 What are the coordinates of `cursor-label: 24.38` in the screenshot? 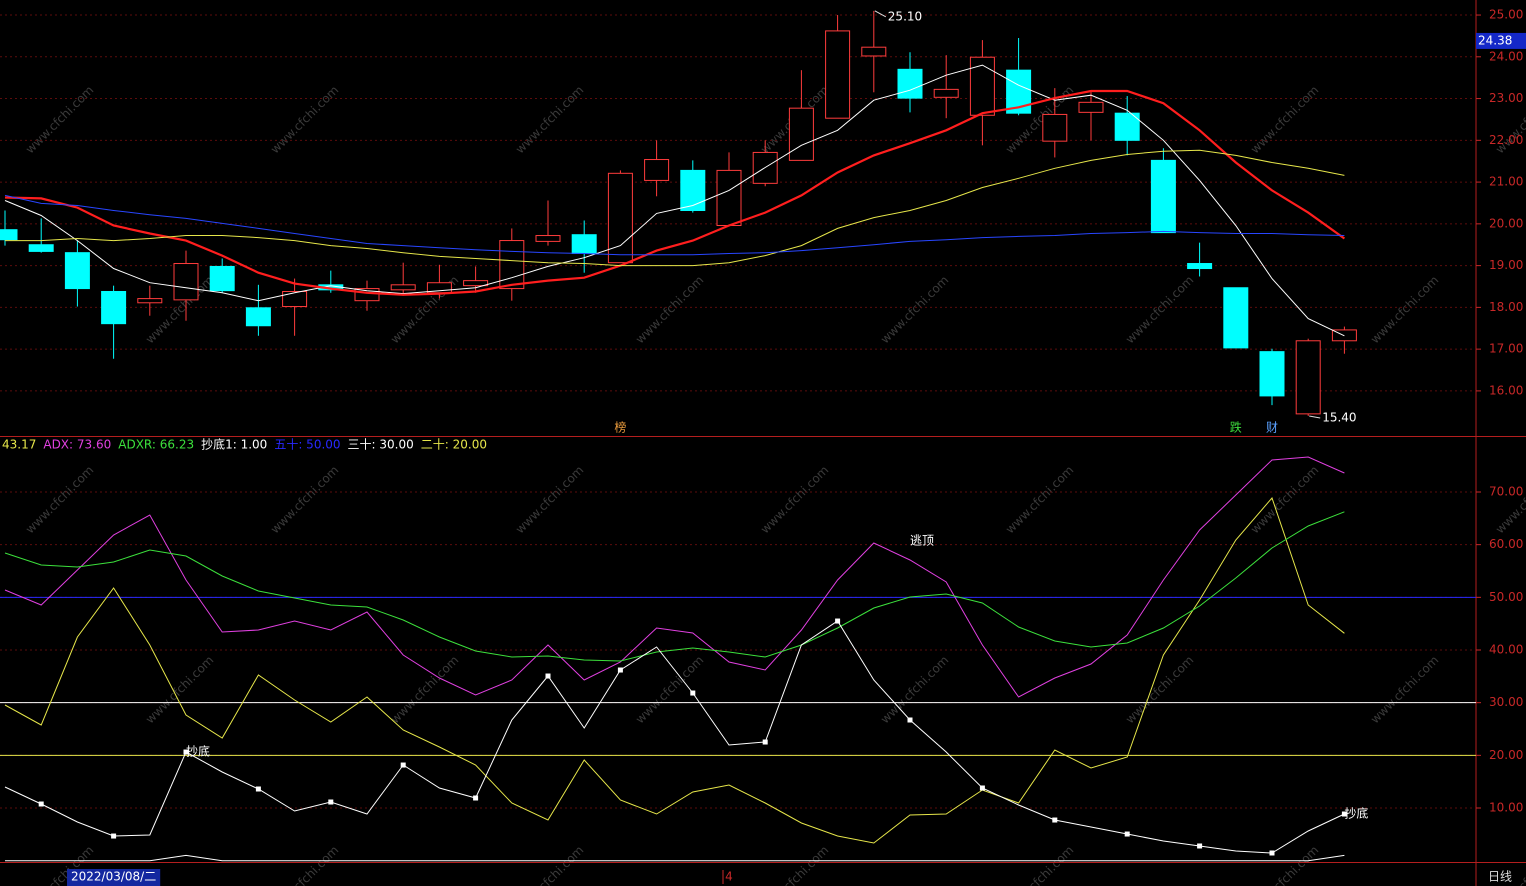 It's located at (1495, 40).